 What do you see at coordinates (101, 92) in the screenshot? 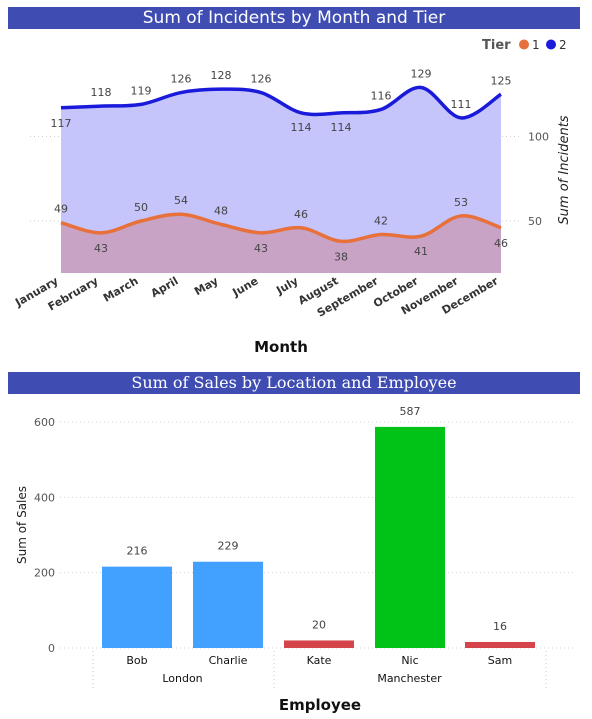
I see `data-label: 118` at bounding box center [101, 92].